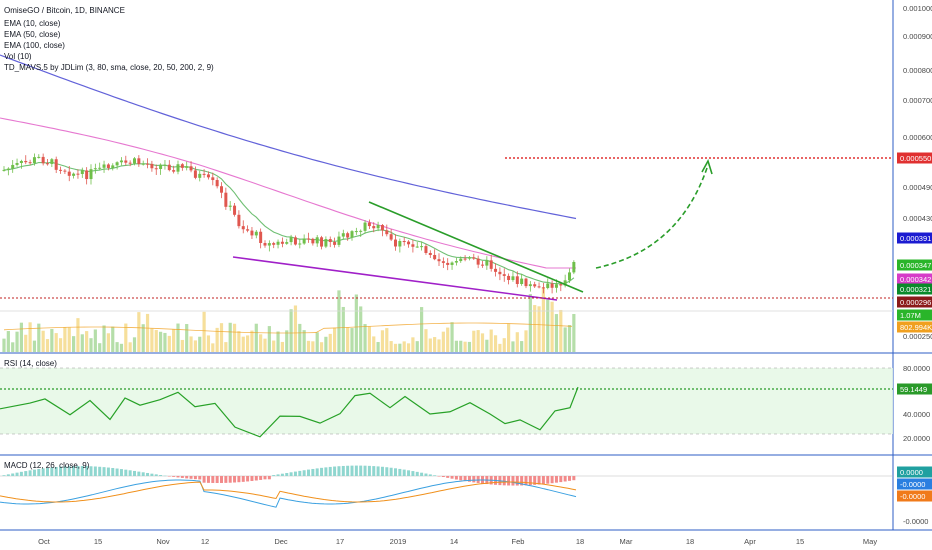  Describe the element at coordinates (32, 23) in the screenshot. I see `legend-ema10: EMA (10, close)` at that location.